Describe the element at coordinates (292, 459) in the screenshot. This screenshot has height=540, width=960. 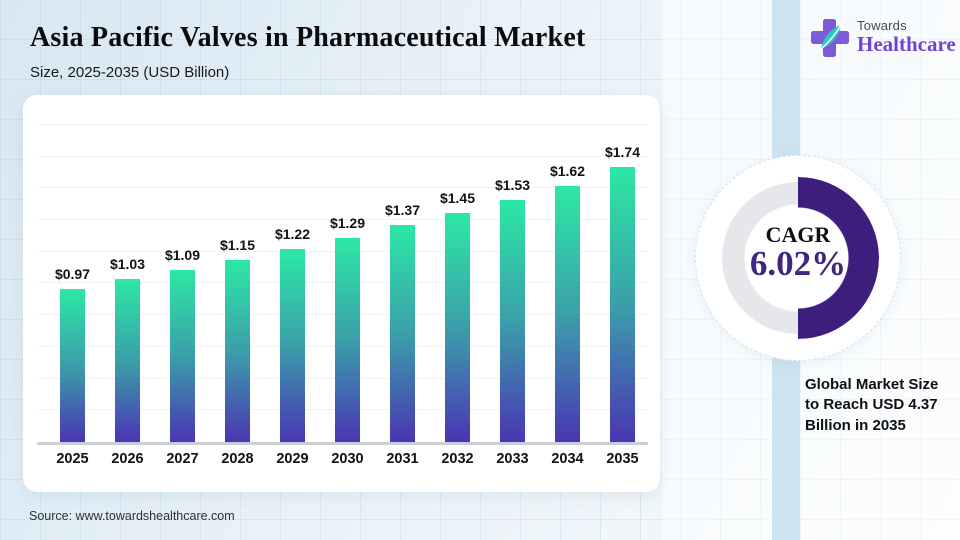
I see `x-tick-label: 2029` at that location.